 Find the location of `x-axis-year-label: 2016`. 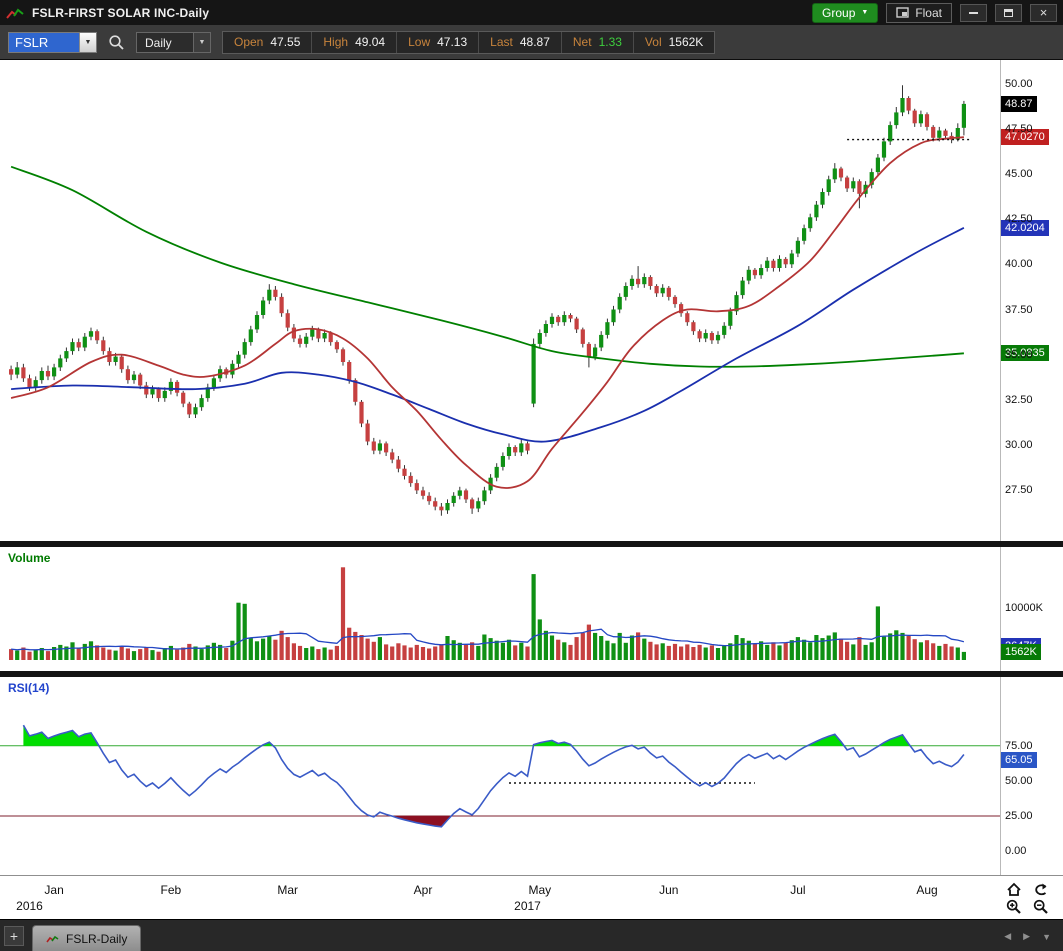

x-axis-year-label: 2016 is located at coordinates (29, 906).